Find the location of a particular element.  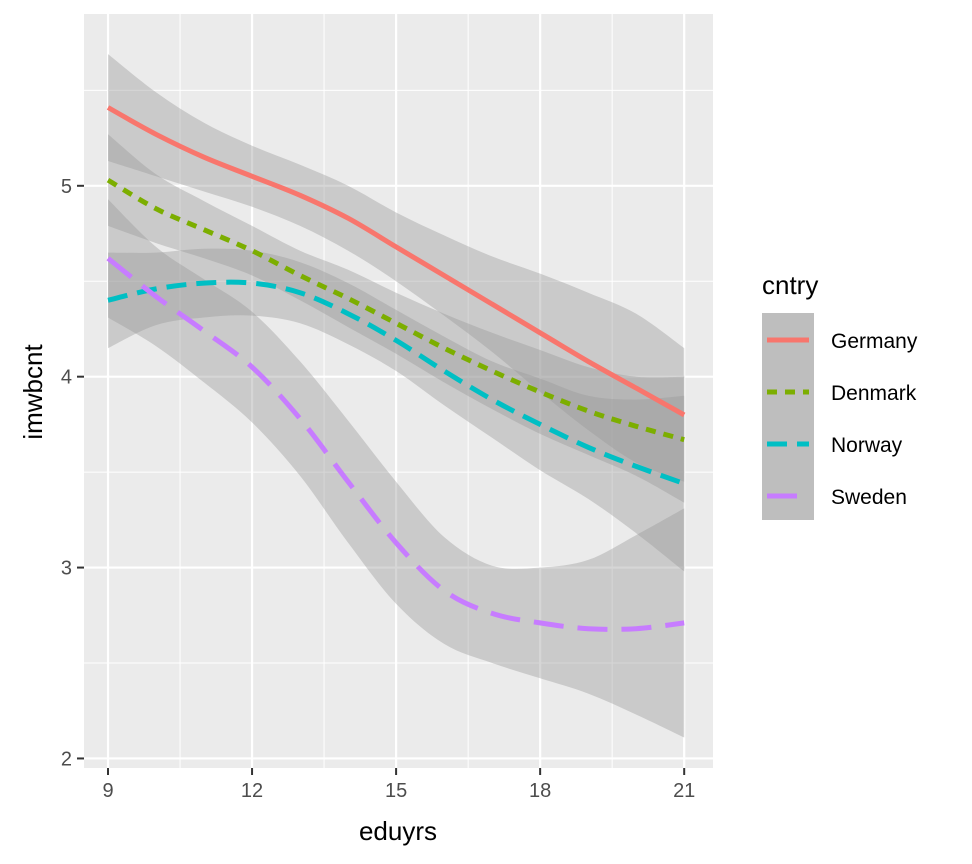

x-tick-label: 9 is located at coordinates (107, 791).